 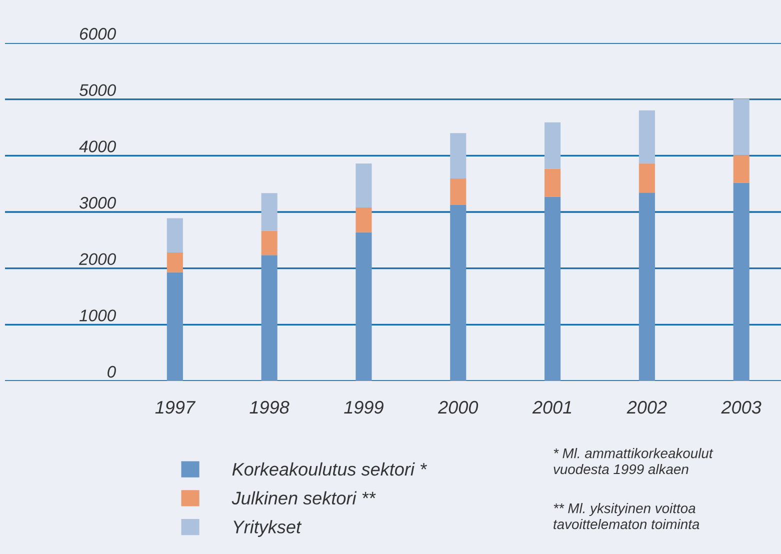 What do you see at coordinates (97, 90) in the screenshot?
I see `y-tick-label: 5000` at bounding box center [97, 90].